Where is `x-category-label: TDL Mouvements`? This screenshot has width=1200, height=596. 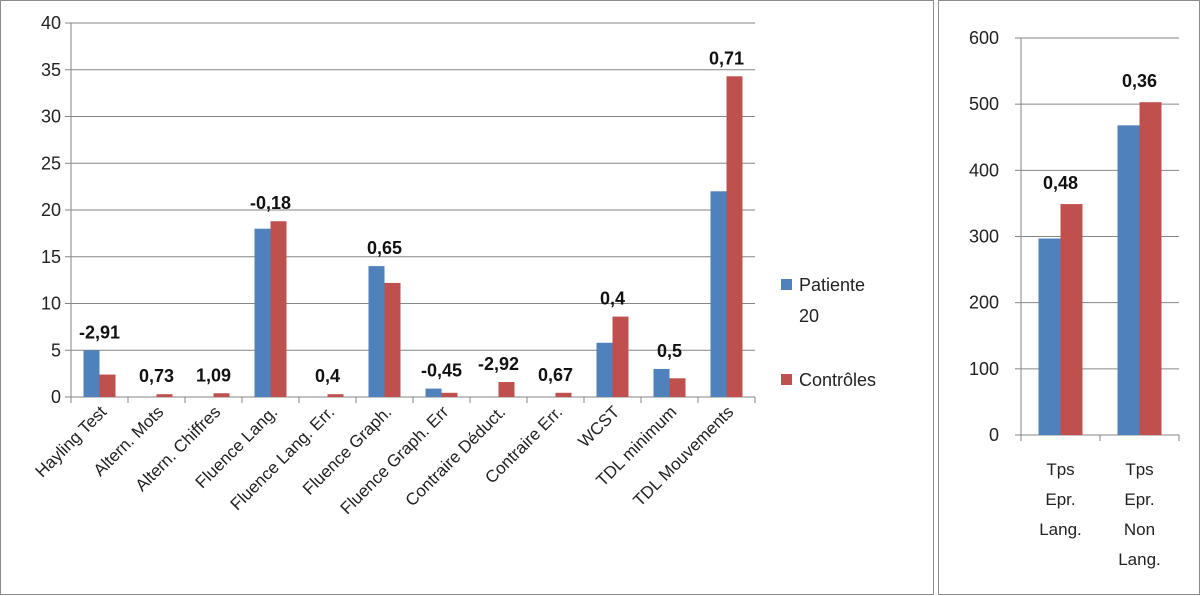 x-category-label: TDL Mouvements is located at coordinates (683, 456).